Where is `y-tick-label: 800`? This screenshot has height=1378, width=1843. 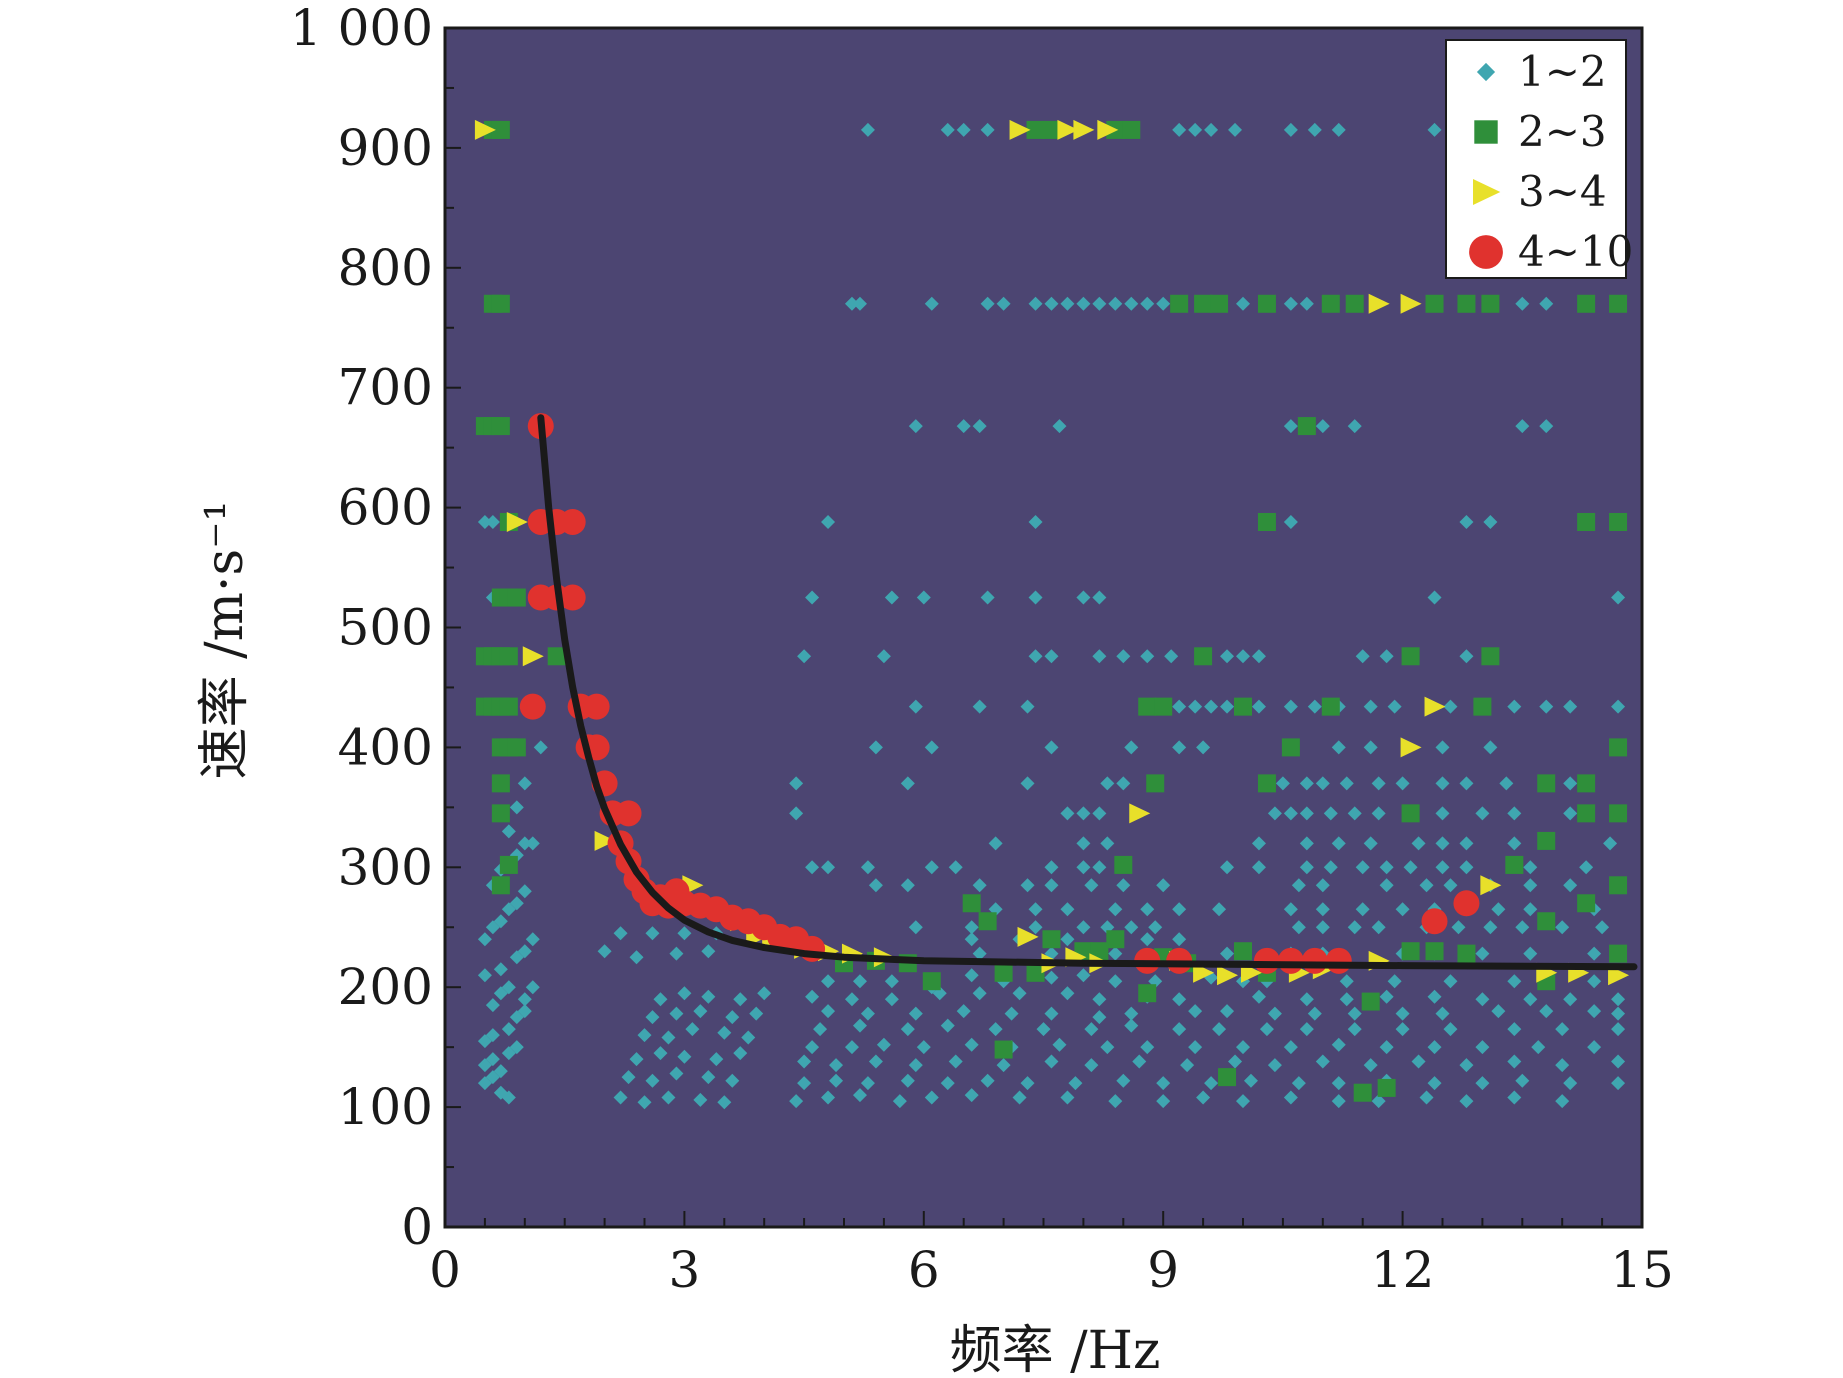 y-tick-label: 800 is located at coordinates (385, 268).